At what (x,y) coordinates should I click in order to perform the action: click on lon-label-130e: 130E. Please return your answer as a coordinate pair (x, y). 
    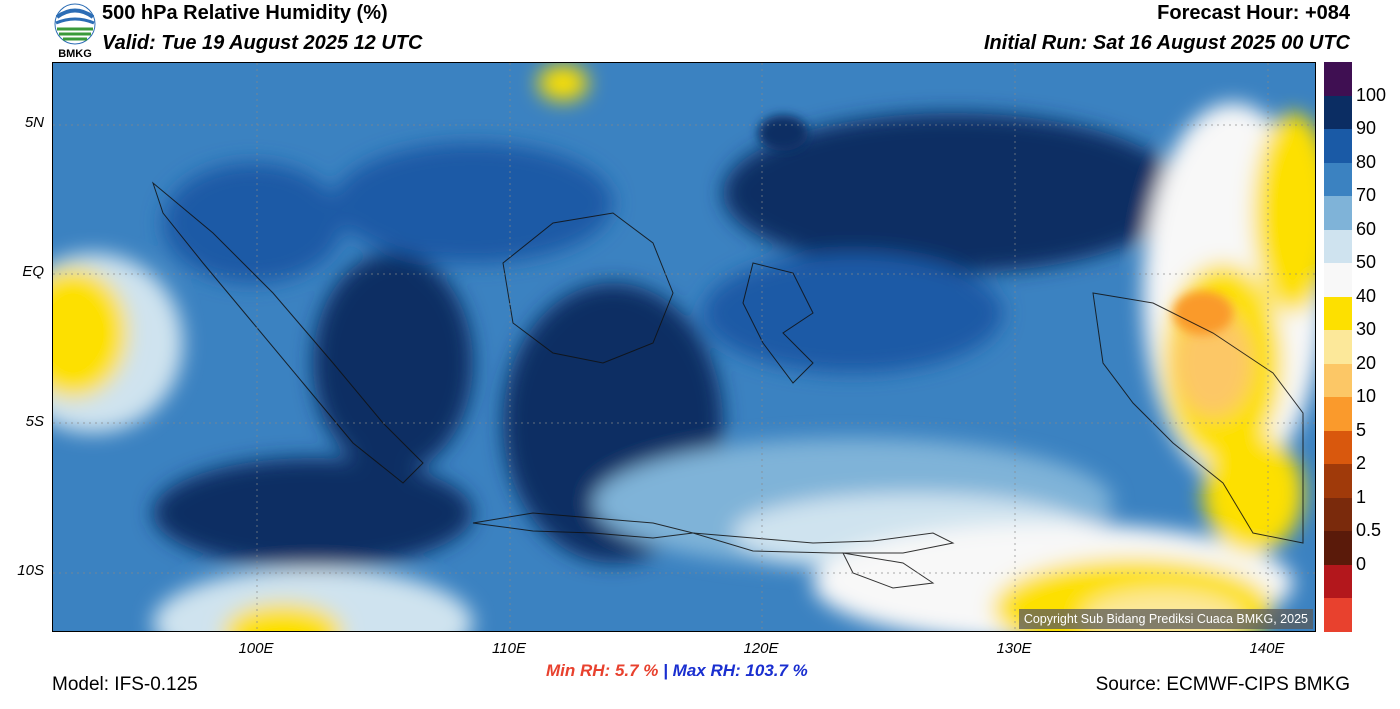
    Looking at the image, I should click on (1014, 648).